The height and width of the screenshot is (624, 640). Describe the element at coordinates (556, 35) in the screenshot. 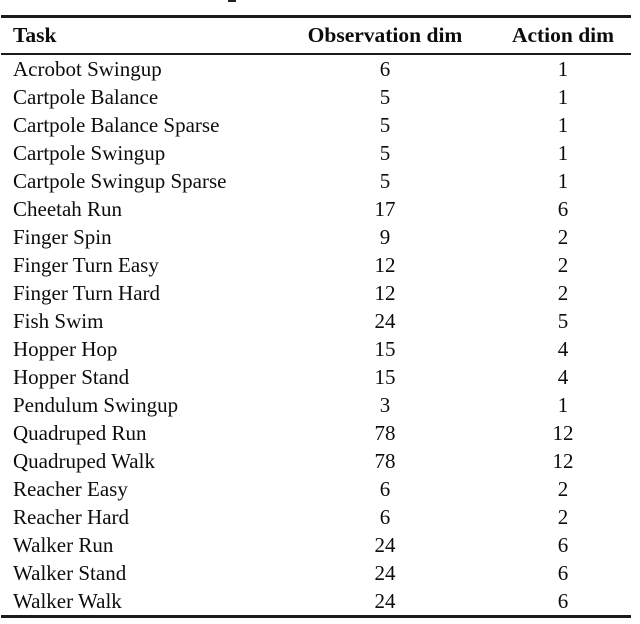

I see `column-header-action-dim: Action dim` at that location.